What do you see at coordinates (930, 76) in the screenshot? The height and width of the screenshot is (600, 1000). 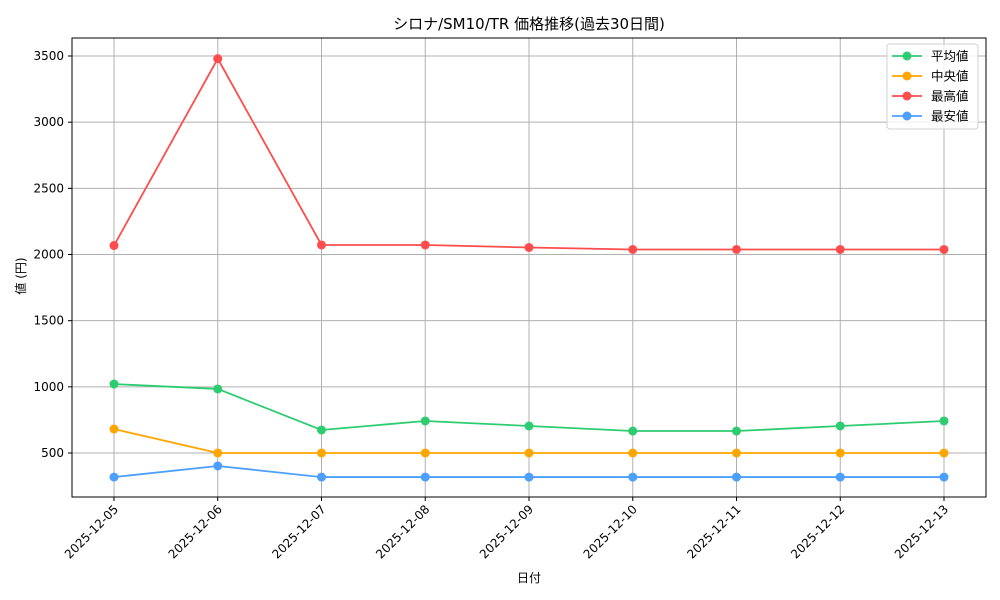 I see `legend-item-1: 中央値` at bounding box center [930, 76].